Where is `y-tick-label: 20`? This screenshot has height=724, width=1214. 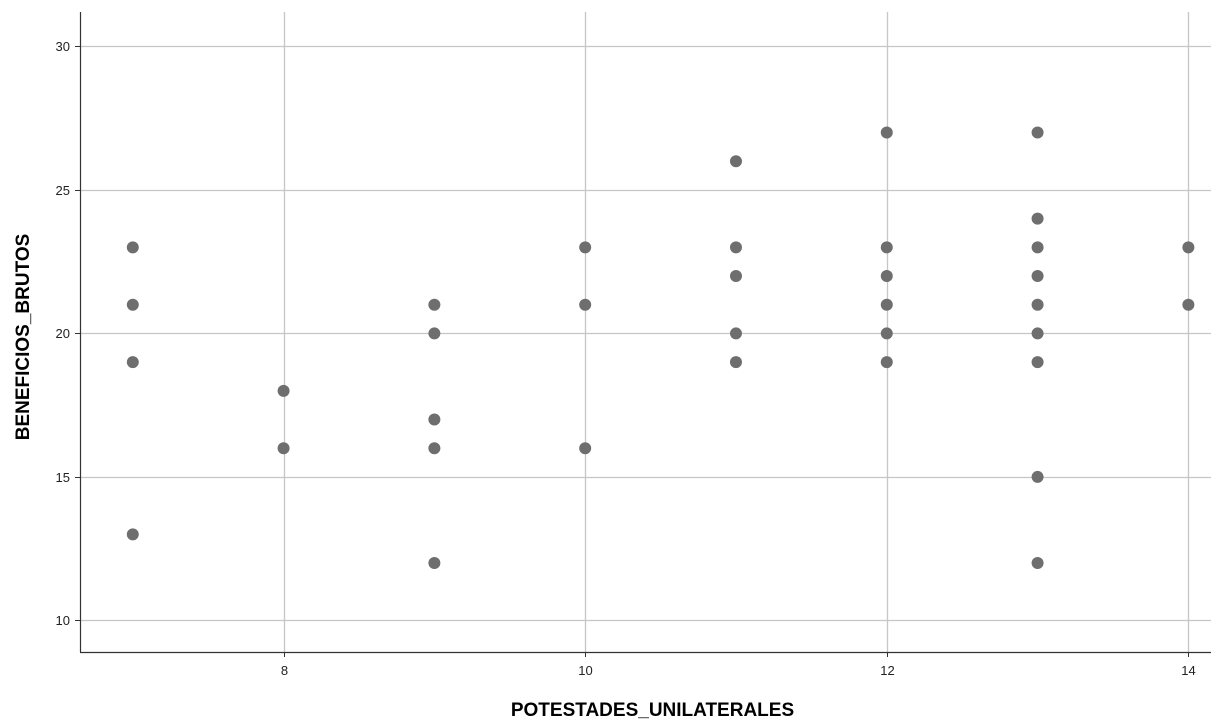
y-tick-label: 20 is located at coordinates (63, 333).